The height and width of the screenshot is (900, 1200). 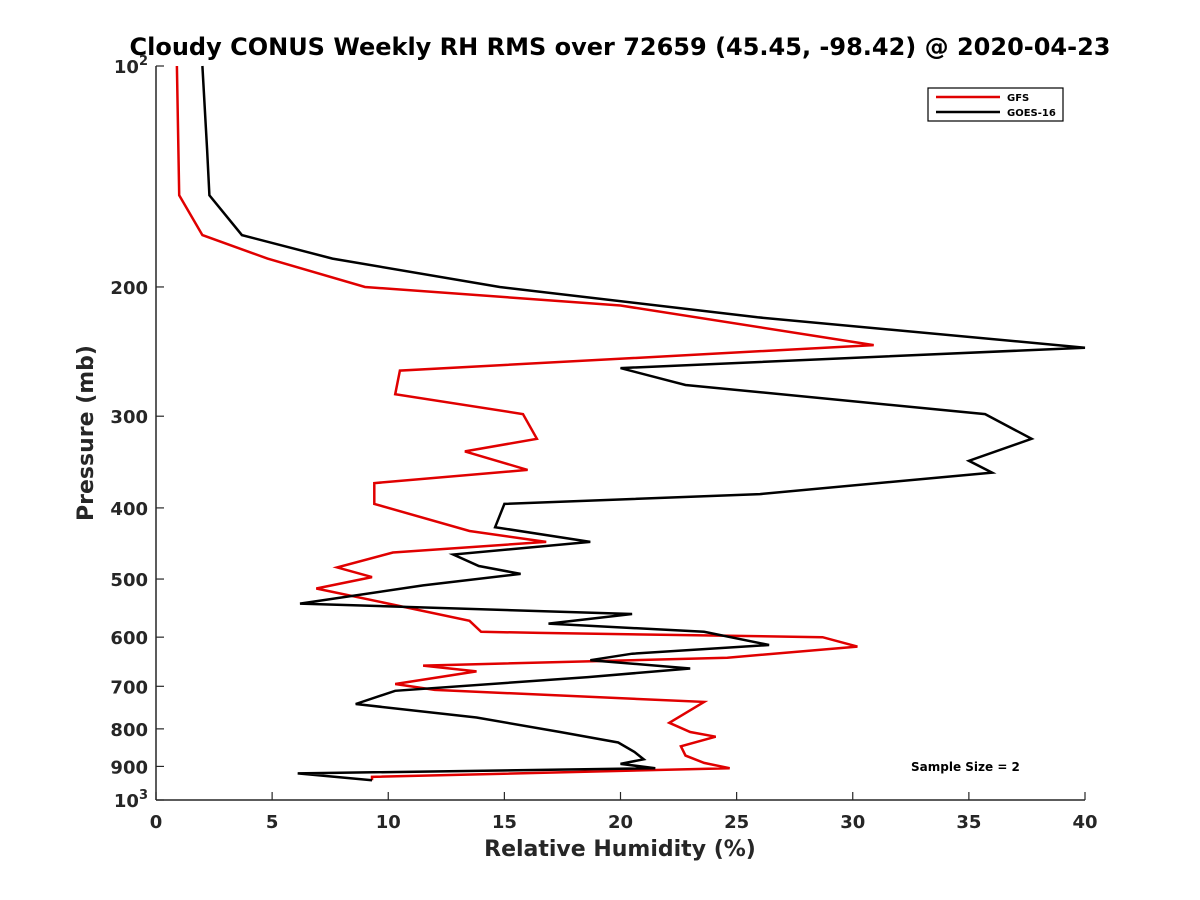 I want to click on x-tick-label: 30, so click(x=852, y=822).